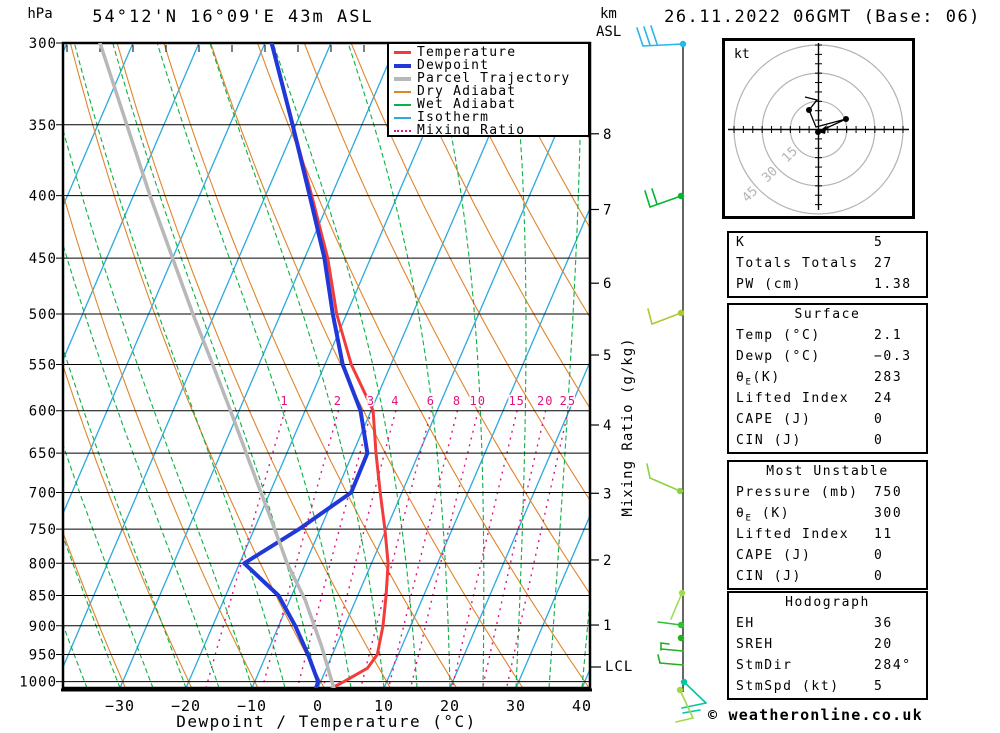 The image size is (1000, 733). Describe the element at coordinates (488, 117) in the screenshot. I see `legend-row: Isotherm` at that location.